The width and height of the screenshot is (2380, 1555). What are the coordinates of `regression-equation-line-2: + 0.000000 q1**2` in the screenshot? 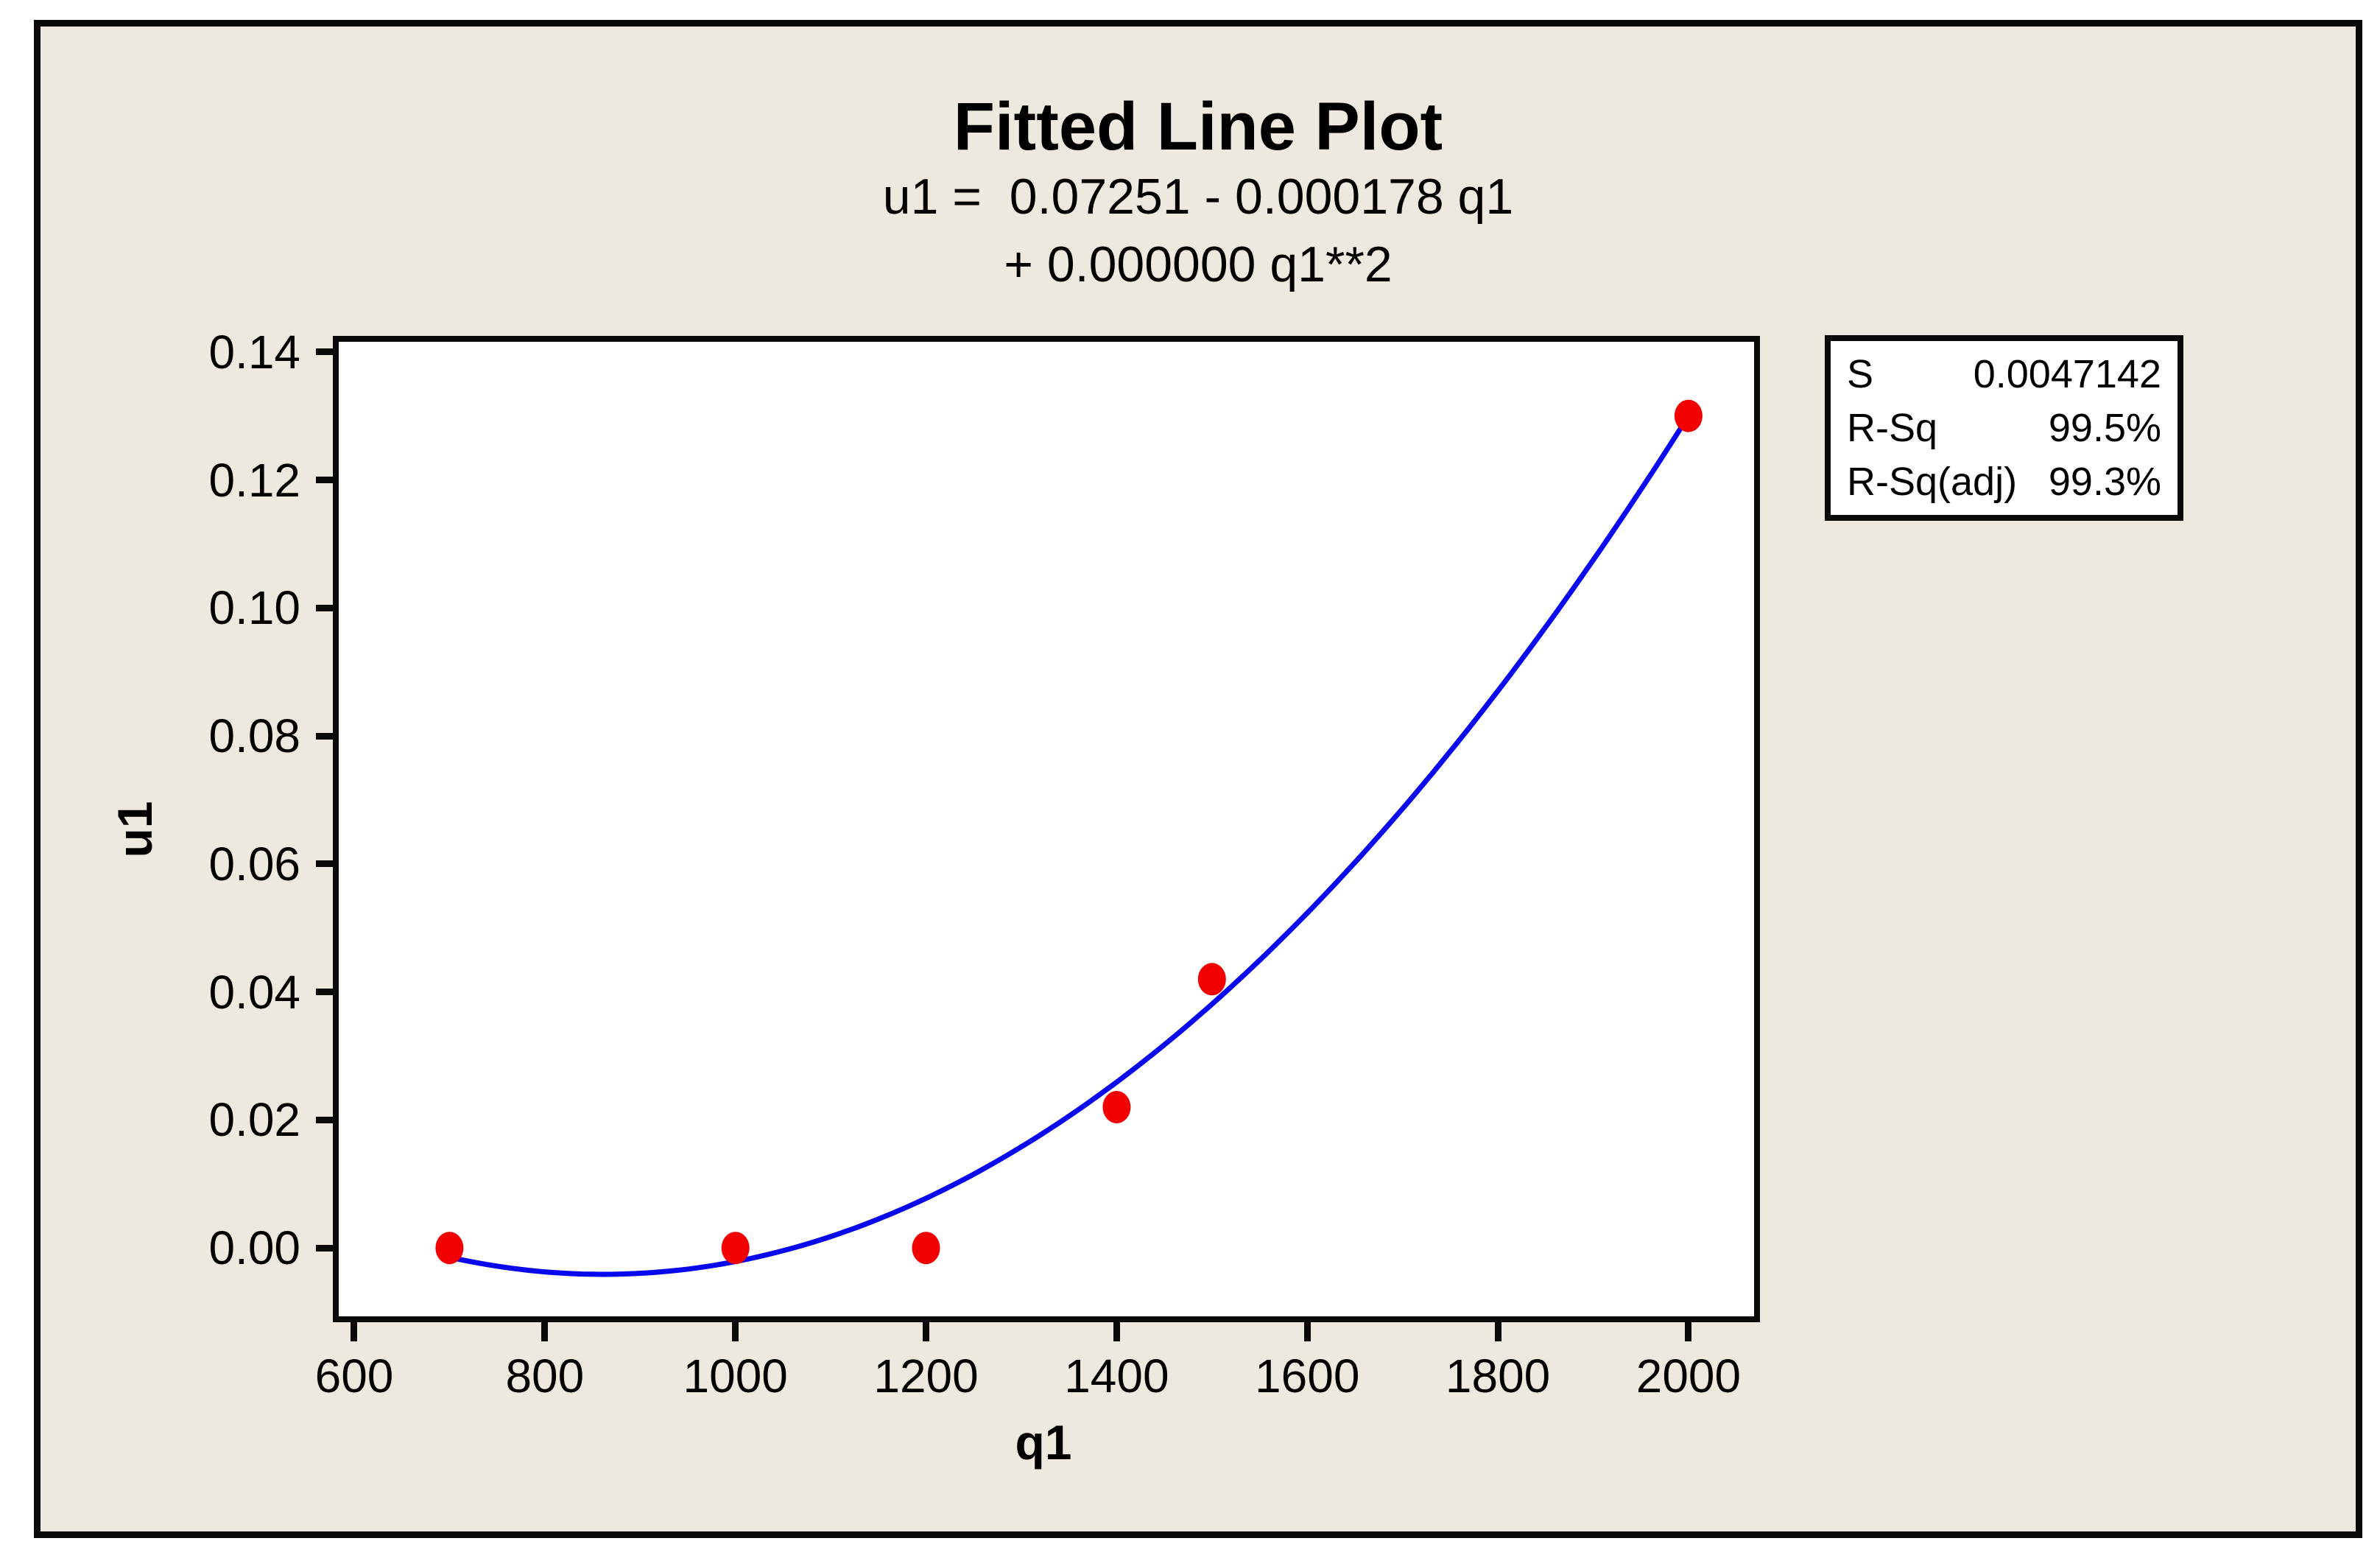 It's located at (1198, 264).